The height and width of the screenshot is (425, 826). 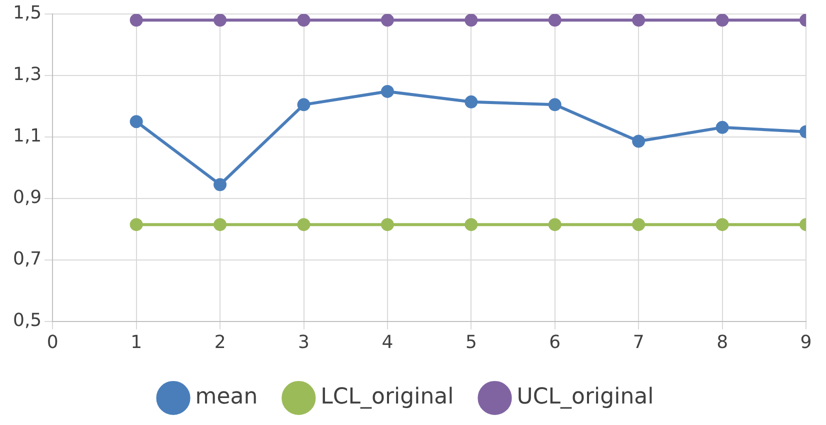 I want to click on x-tick-label: 6, so click(x=555, y=342).